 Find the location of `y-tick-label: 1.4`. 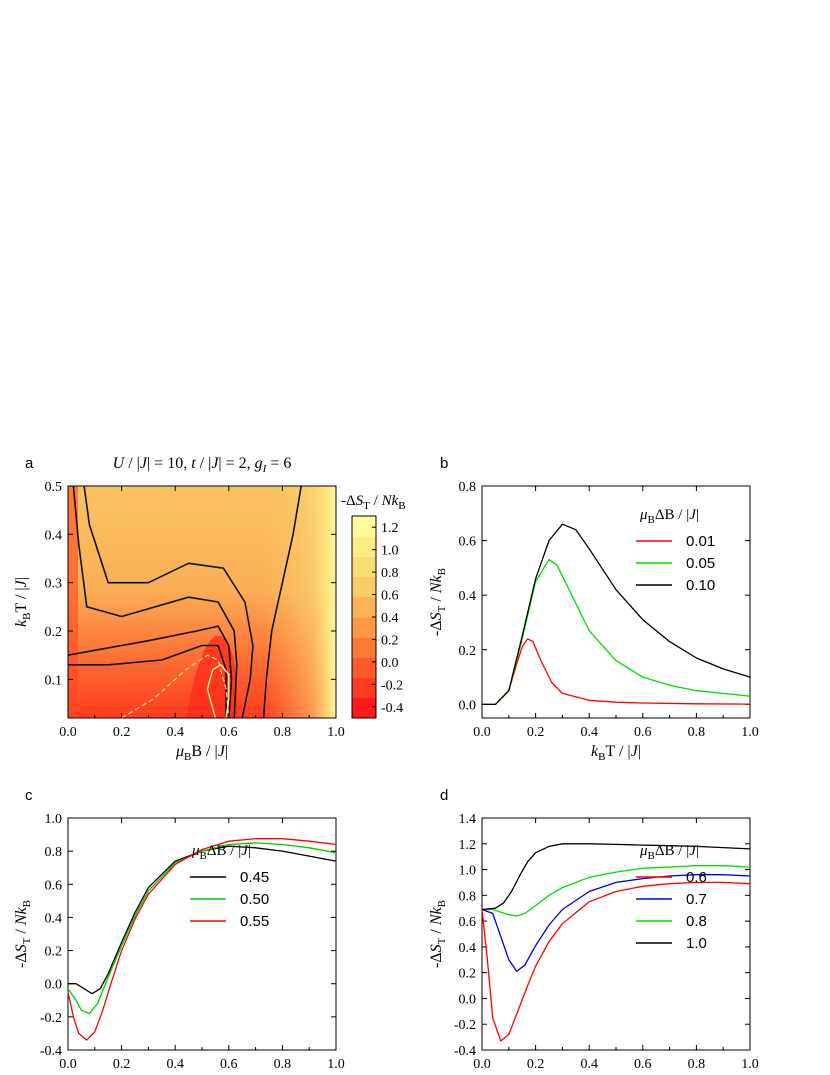

y-tick-label: 1.4 is located at coordinates (468, 819).